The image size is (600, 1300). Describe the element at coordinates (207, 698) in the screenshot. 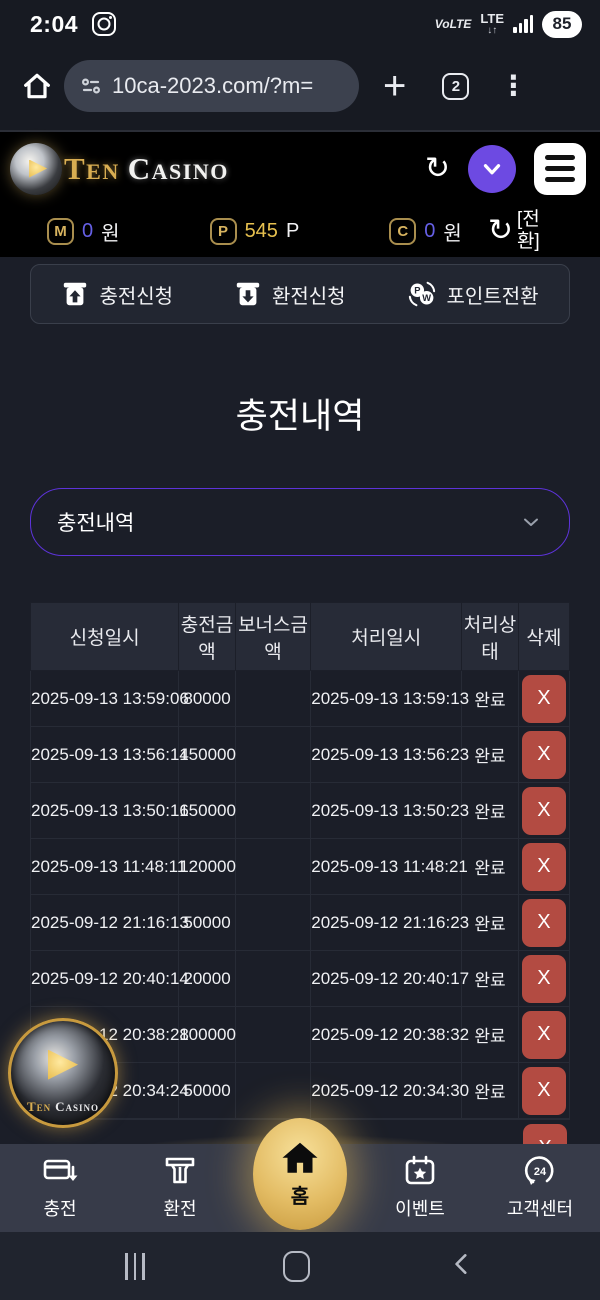

I see `cell-amount: 80000` at that location.